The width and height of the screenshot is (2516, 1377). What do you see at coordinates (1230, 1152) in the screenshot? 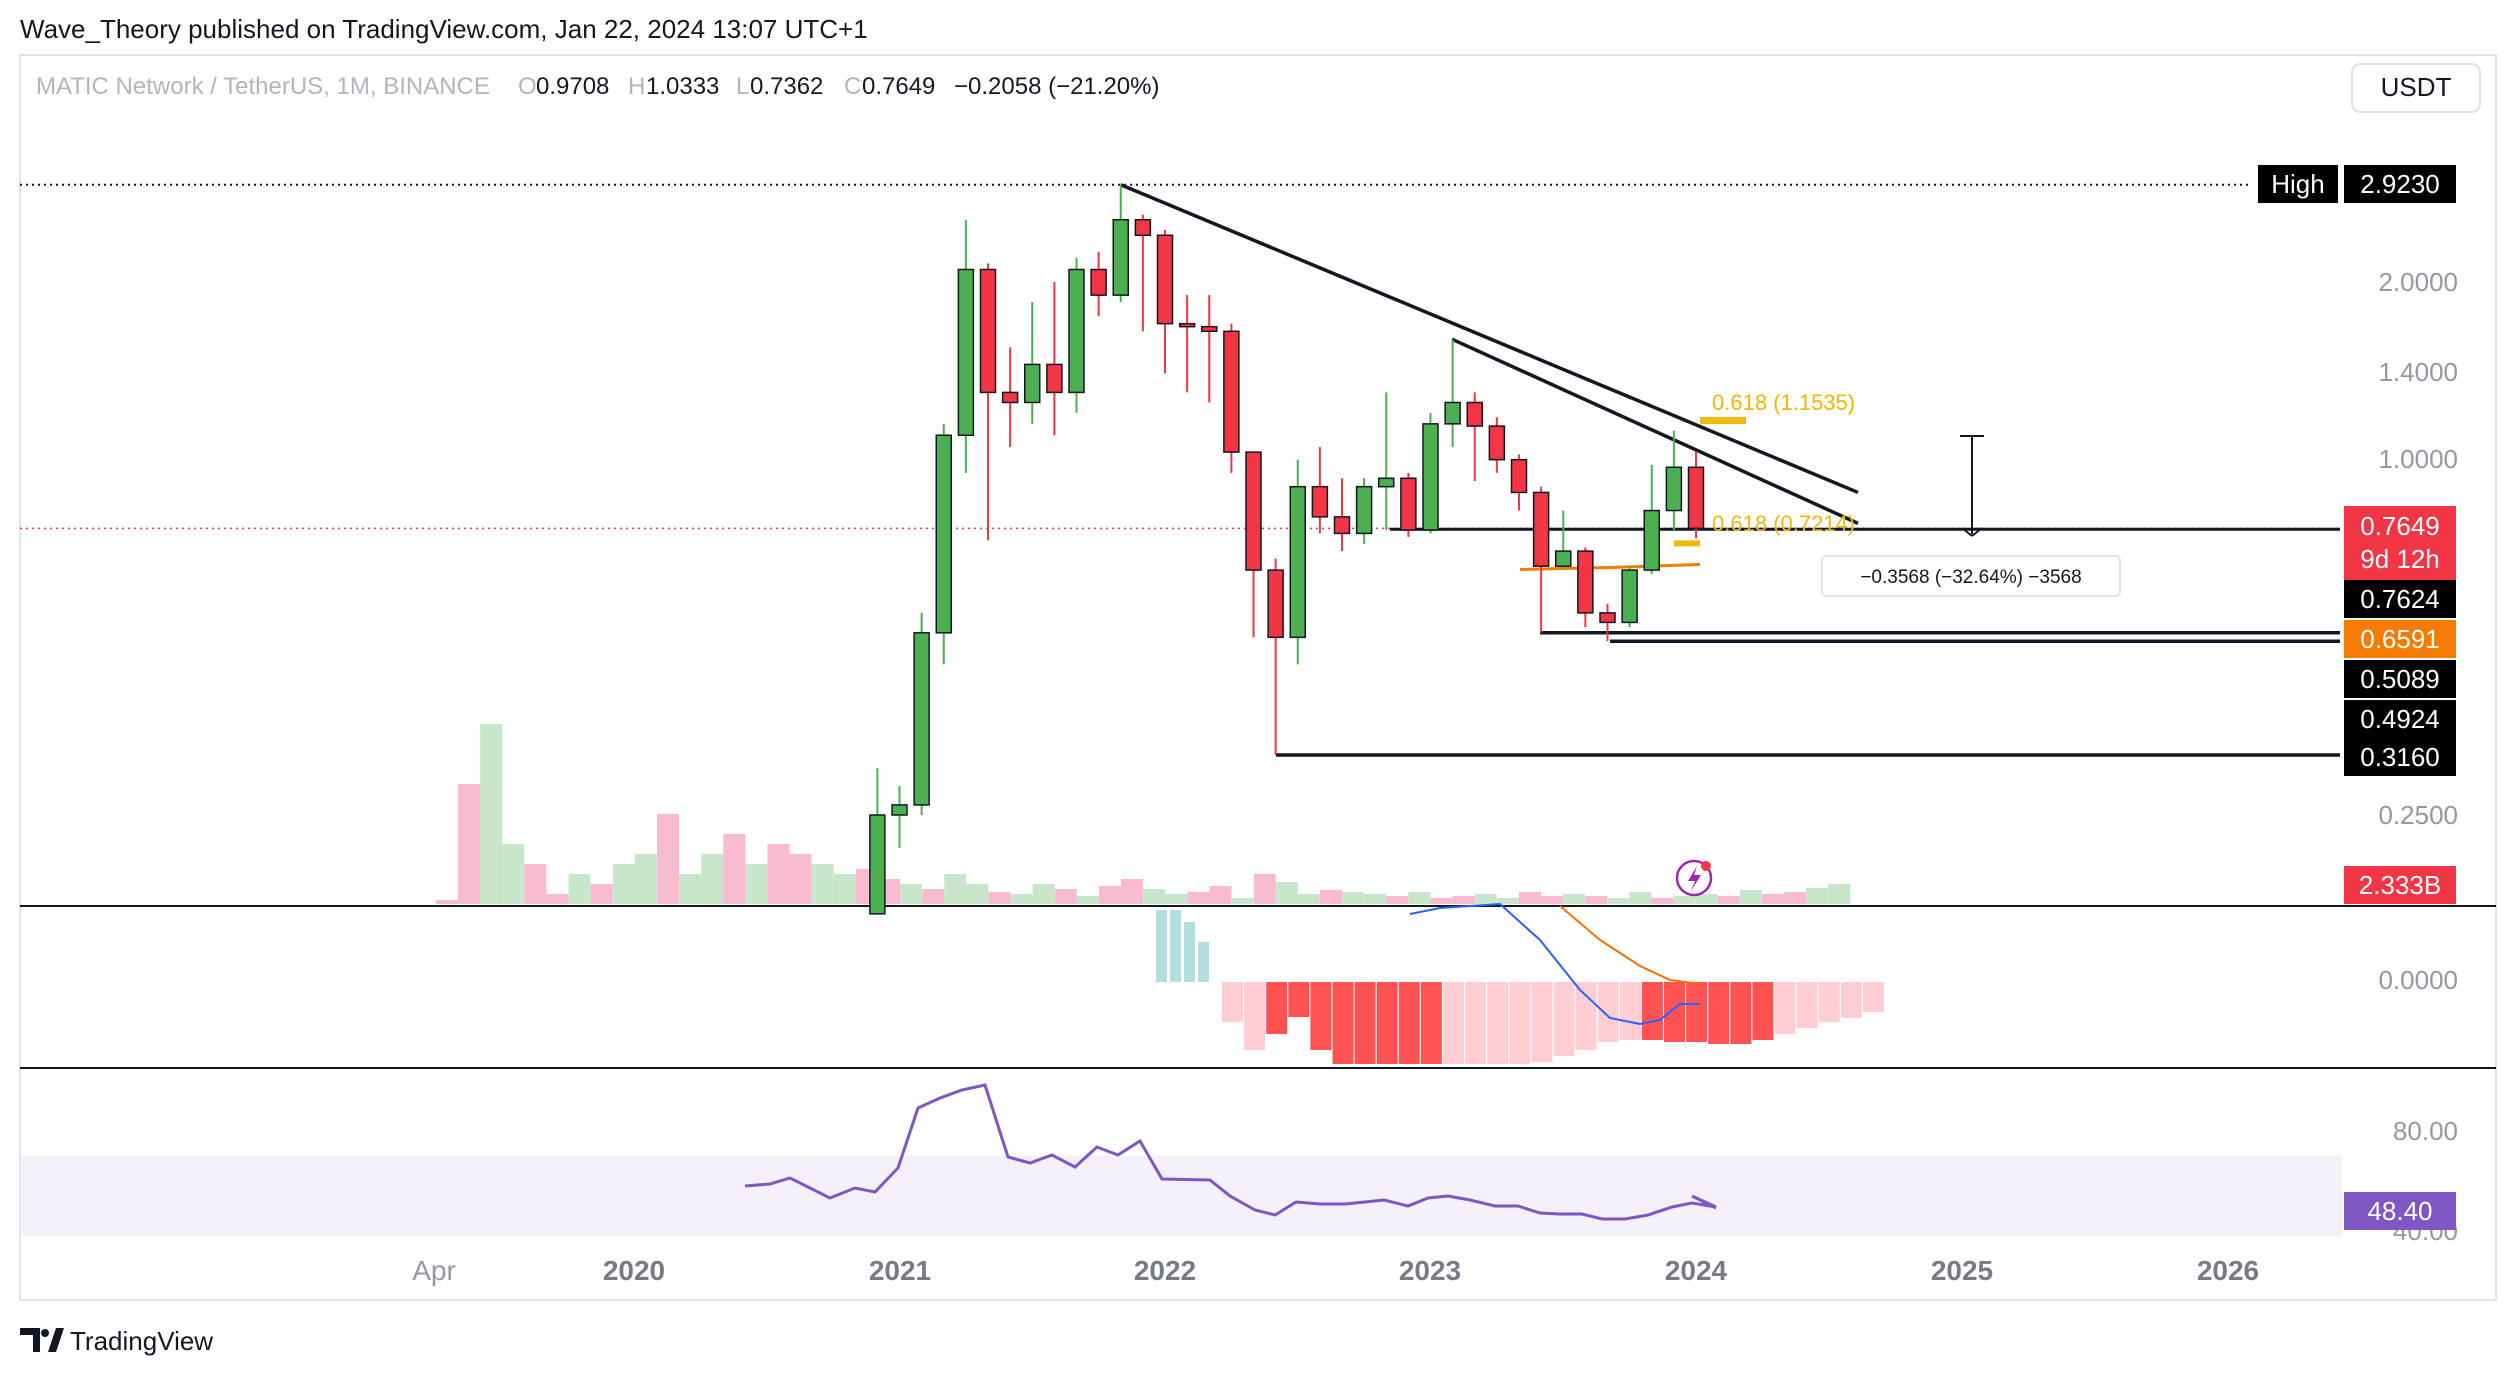
I see `rsi-line` at bounding box center [1230, 1152].